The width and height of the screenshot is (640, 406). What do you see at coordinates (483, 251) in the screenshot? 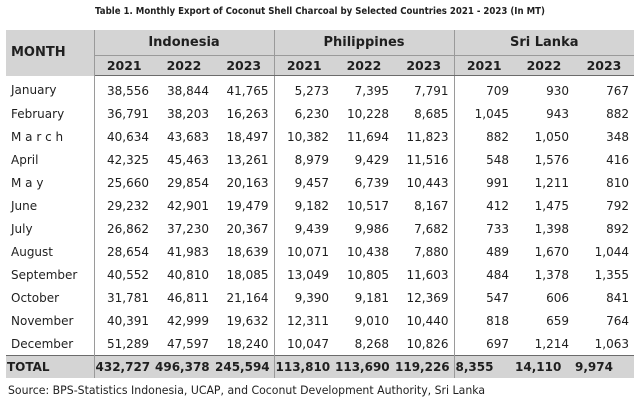
I see `value-cell: 489` at bounding box center [483, 251].